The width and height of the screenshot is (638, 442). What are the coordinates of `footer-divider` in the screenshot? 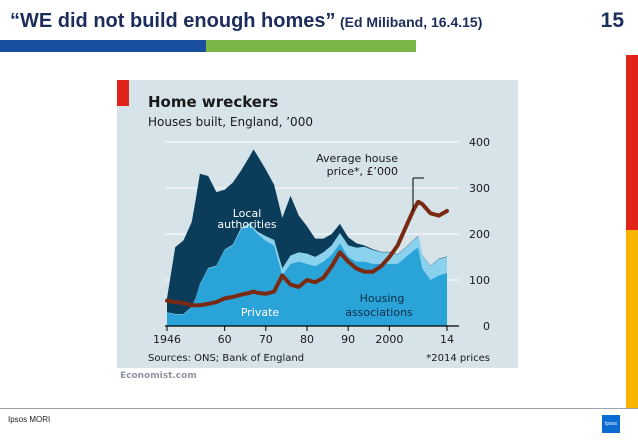 It's located at (319, 408).